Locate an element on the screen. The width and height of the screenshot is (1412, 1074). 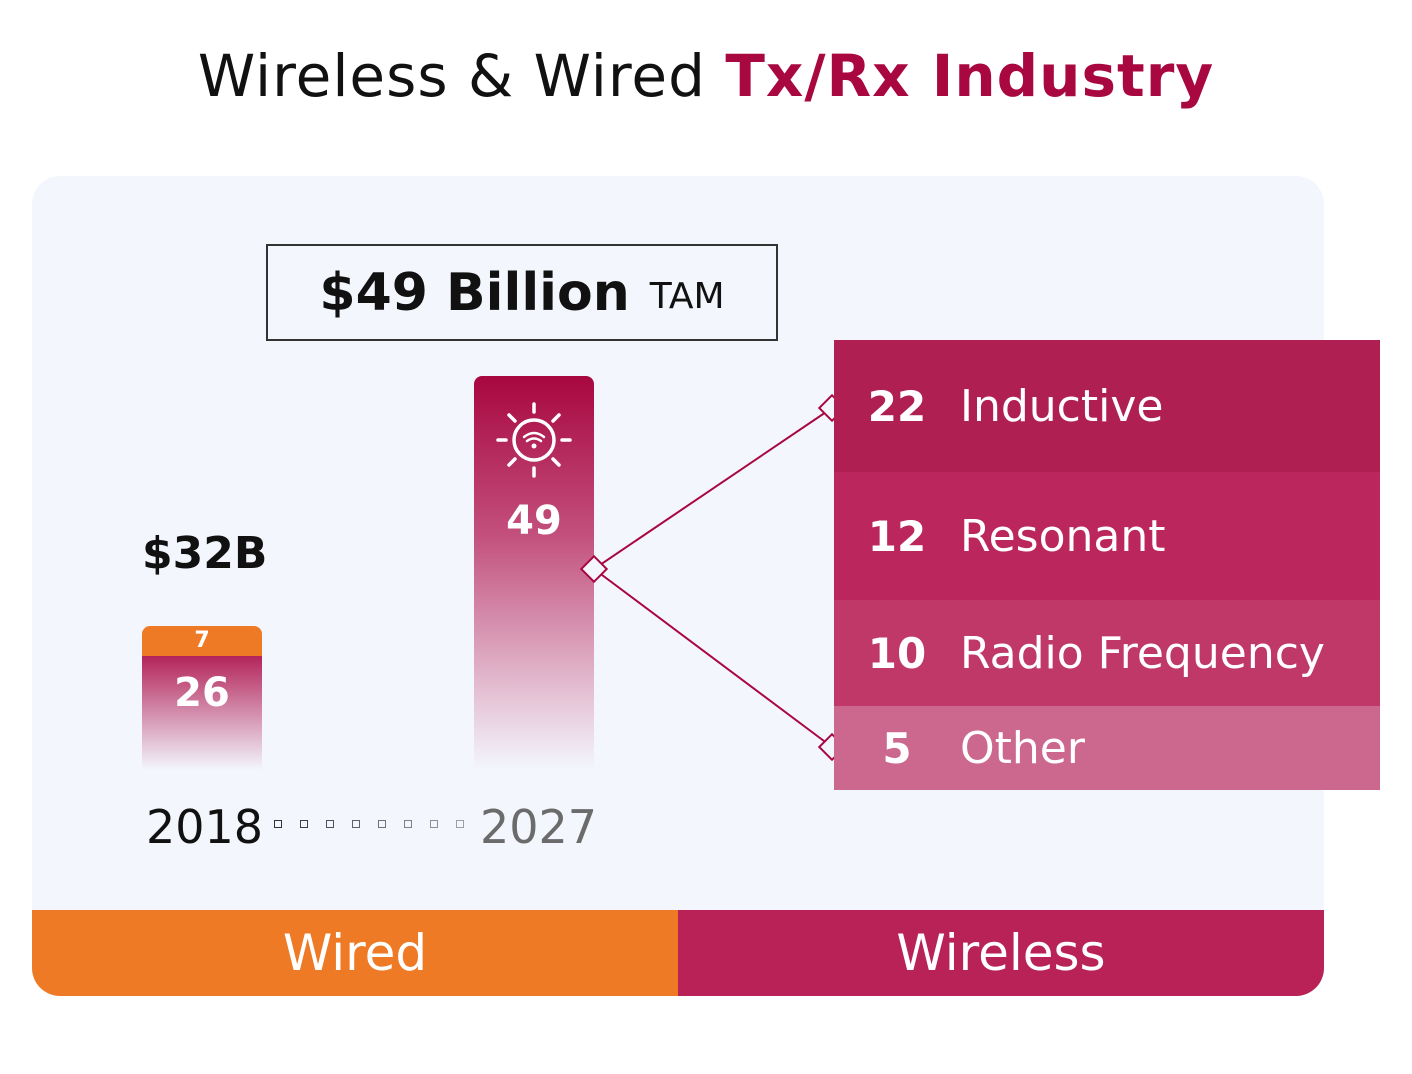
title-accent: Tx/Rx Industry is located at coordinates (970, 76).